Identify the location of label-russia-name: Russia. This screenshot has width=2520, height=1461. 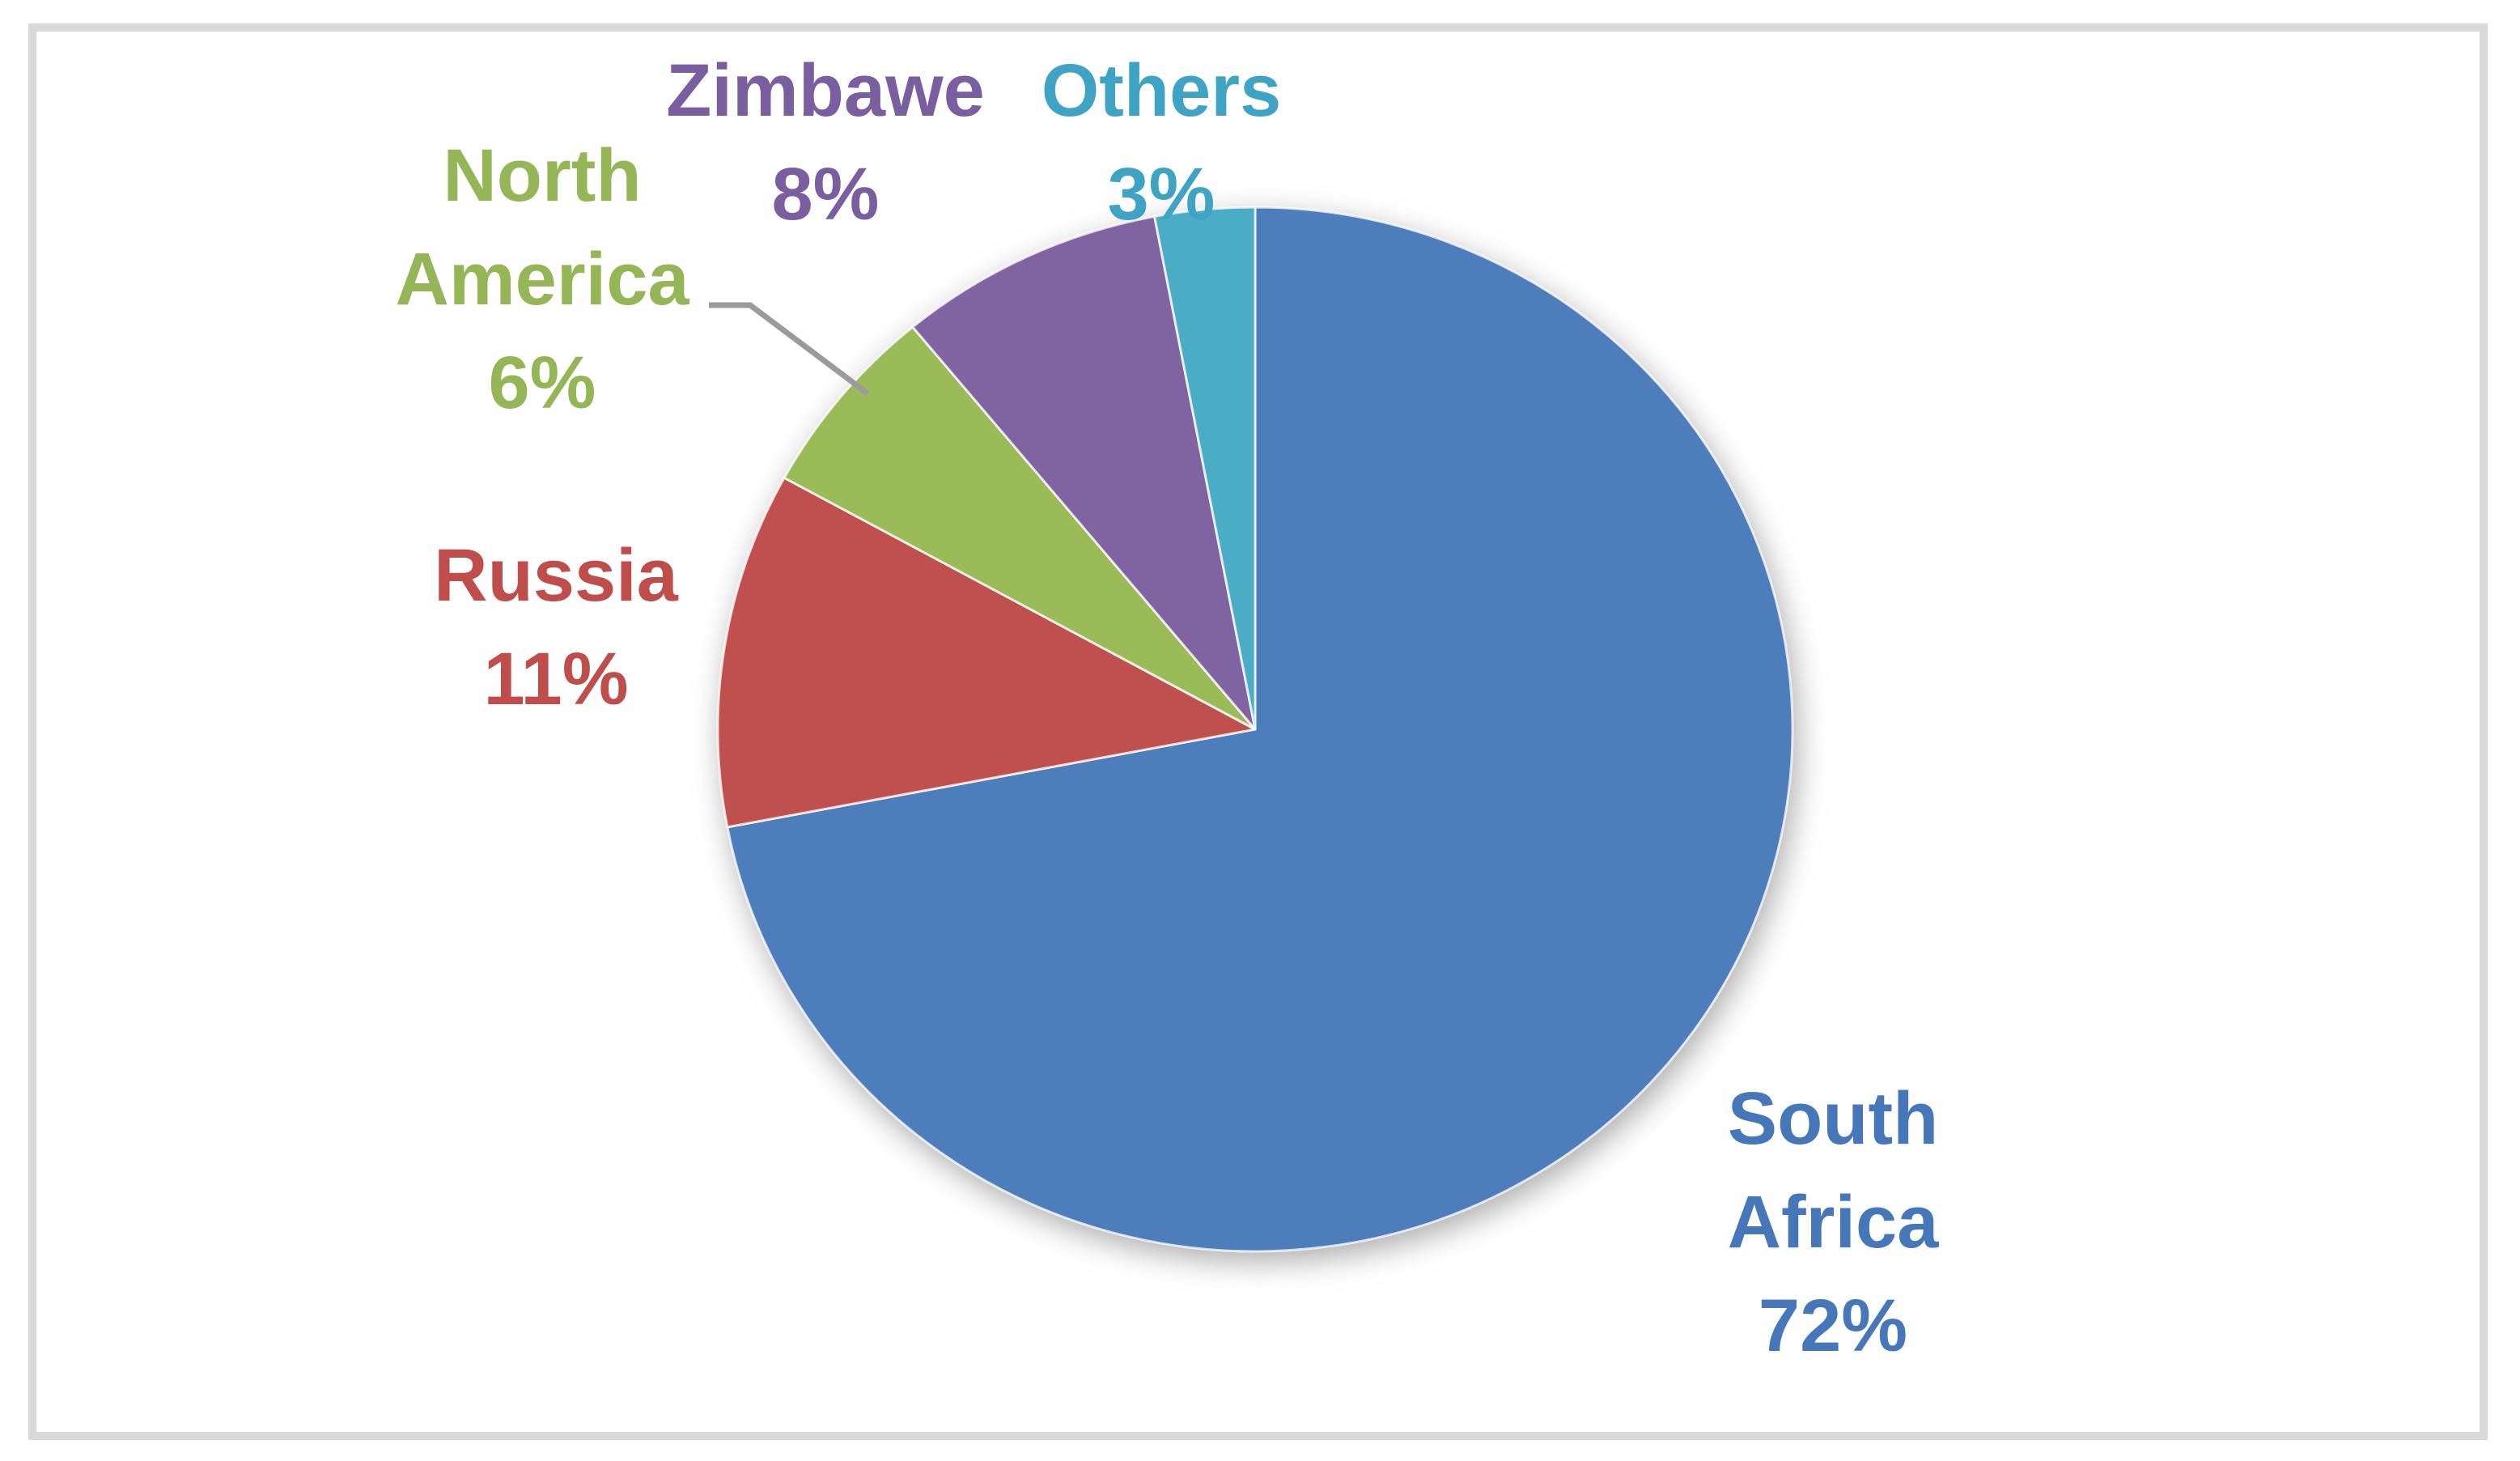
(556, 575).